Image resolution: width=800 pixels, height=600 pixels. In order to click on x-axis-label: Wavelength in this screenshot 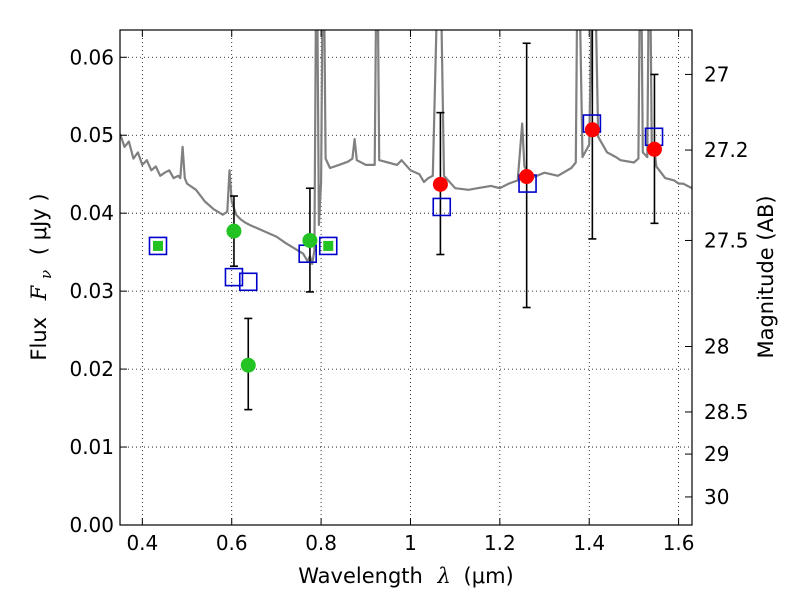, I will do `click(360, 576)`.